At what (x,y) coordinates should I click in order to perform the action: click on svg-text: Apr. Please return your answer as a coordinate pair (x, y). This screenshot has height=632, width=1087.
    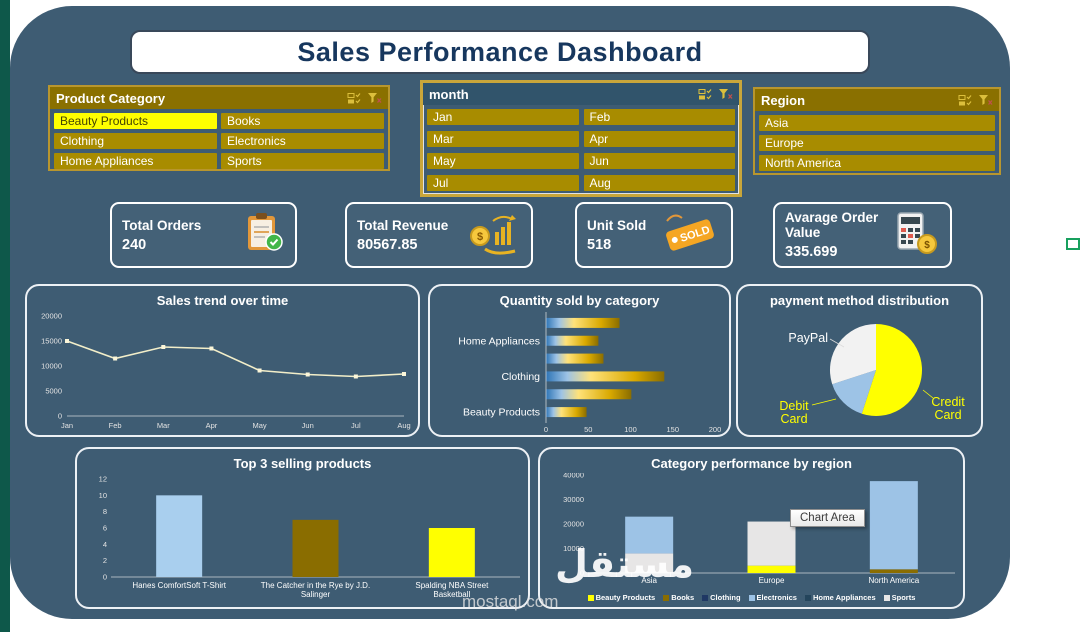
    Looking at the image, I should click on (212, 425).